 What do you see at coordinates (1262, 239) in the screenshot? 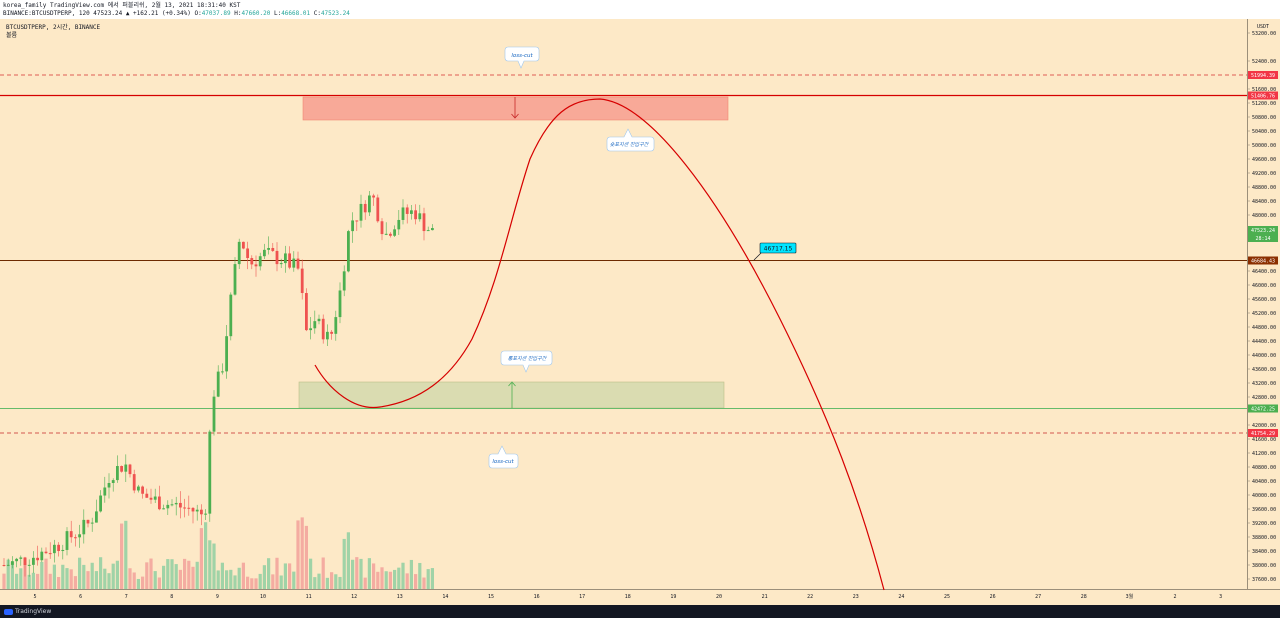
I see `price-label: 28:14` at bounding box center [1262, 239].